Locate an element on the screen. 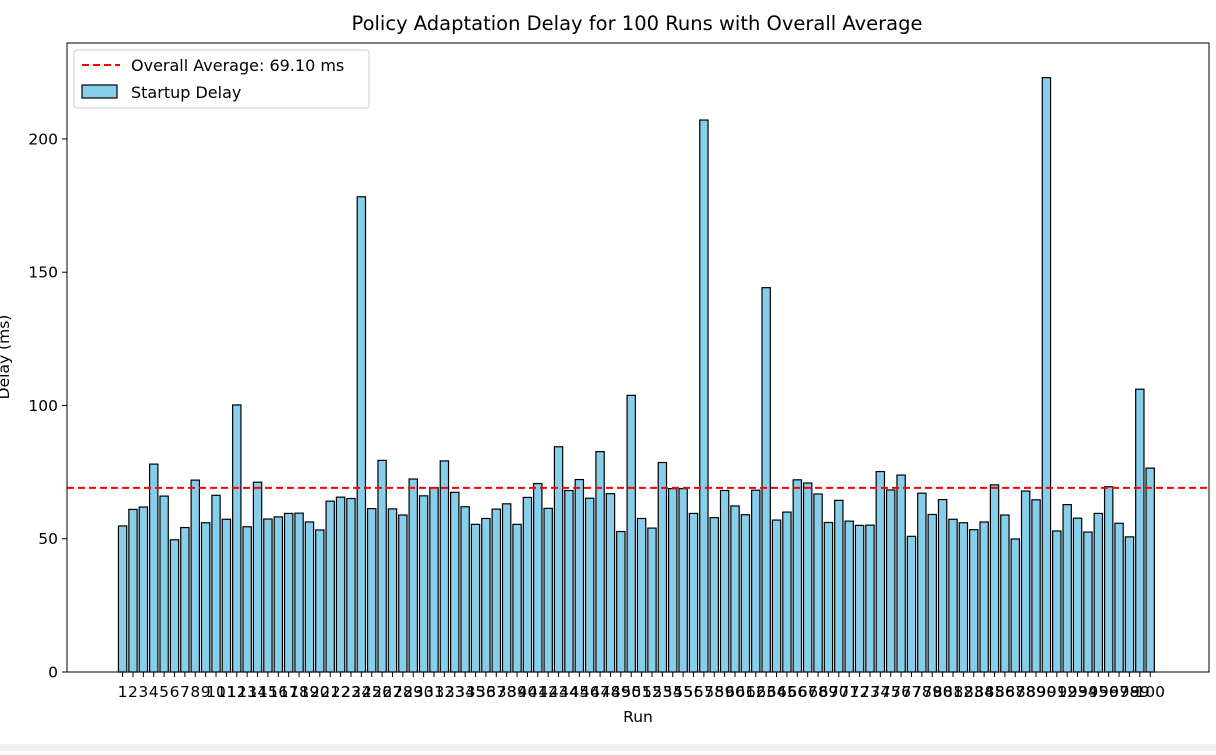 This screenshot has width=1216, height=755. x-tick-label: 97 is located at coordinates (1119, 692).